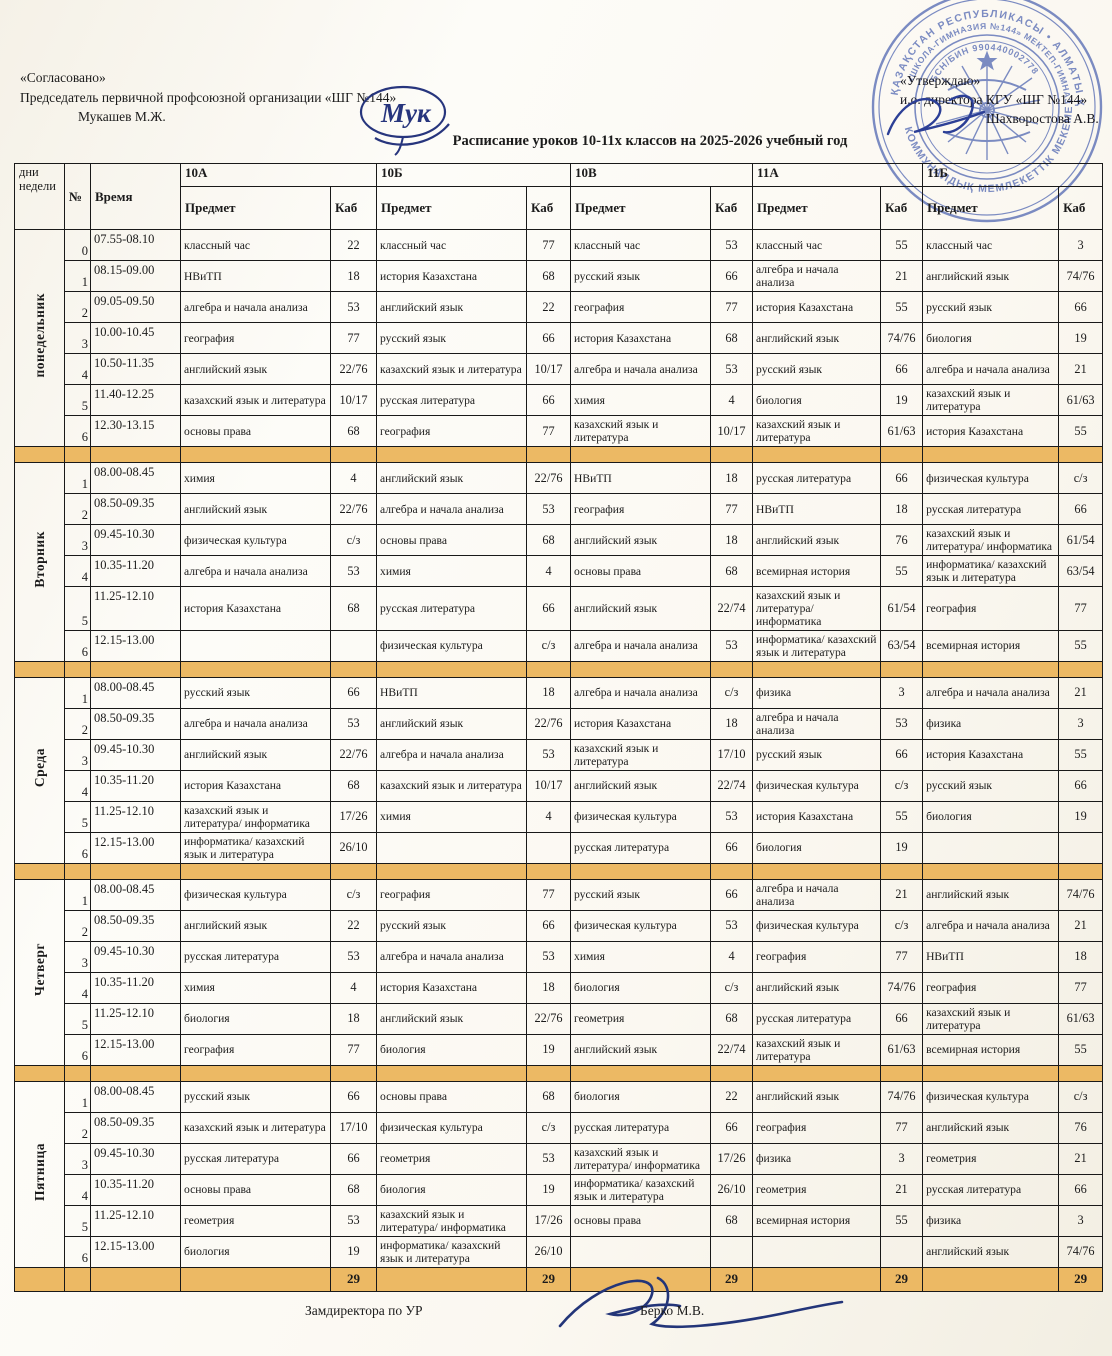  I want to click on subject-cell: казахский язык и литература, so click(641, 754).